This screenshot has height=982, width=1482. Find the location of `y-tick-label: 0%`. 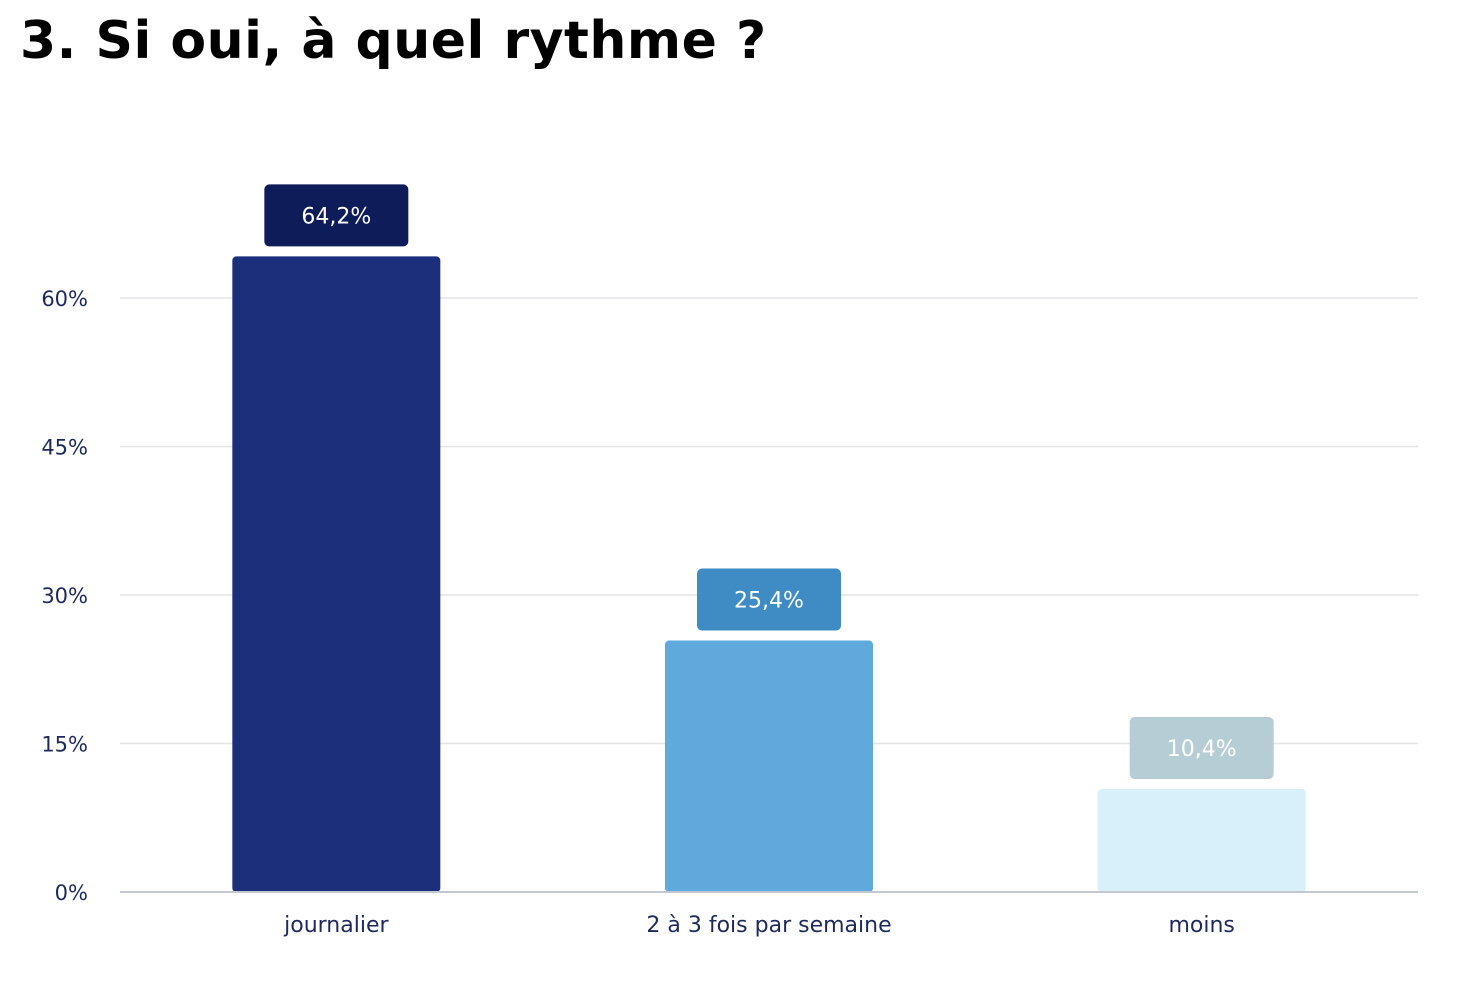

y-tick-label: 0% is located at coordinates (71, 893).